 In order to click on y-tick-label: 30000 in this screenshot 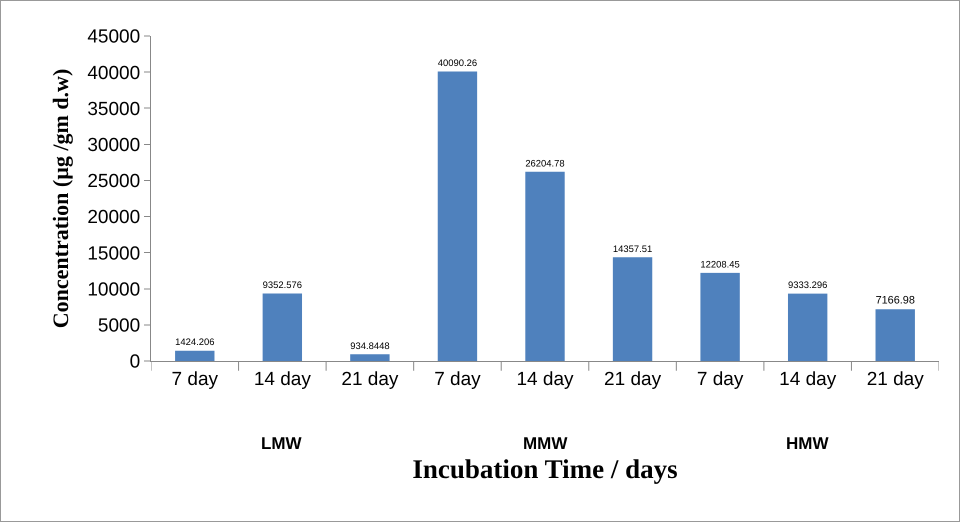, I will do `click(113, 145)`.